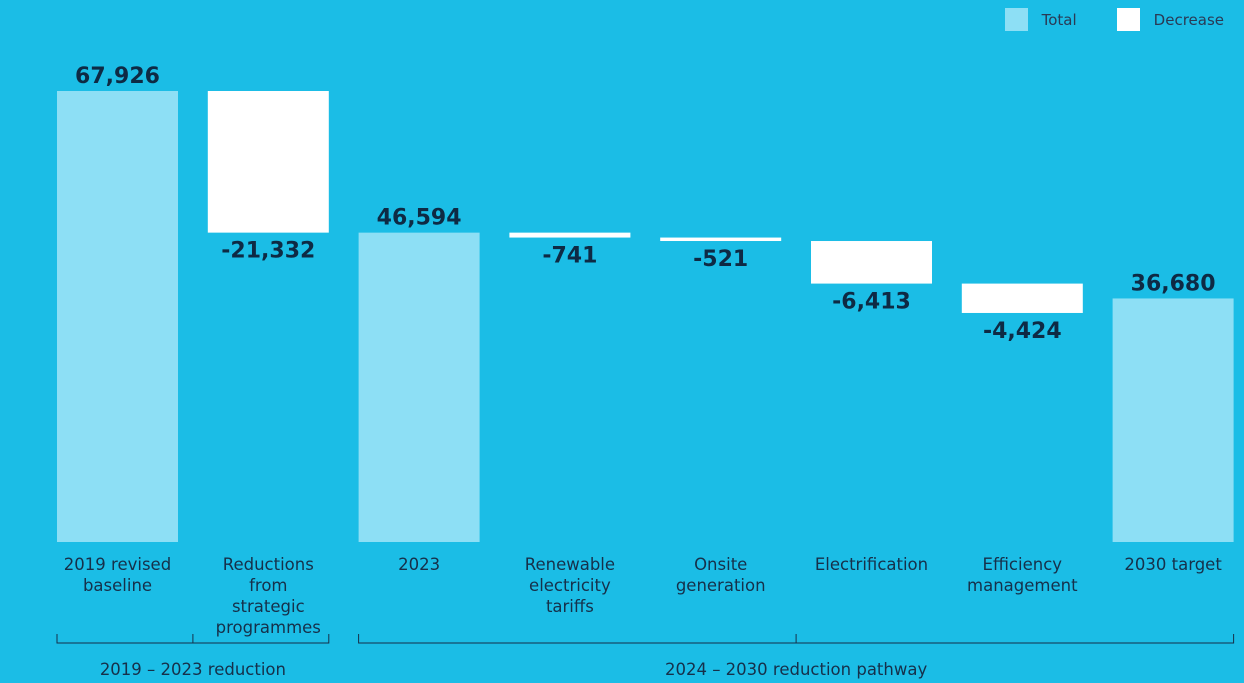 Image resolution: width=1244 pixels, height=683 pixels. Describe the element at coordinates (720, 259) in the screenshot. I see `value-label: -521` at that location.